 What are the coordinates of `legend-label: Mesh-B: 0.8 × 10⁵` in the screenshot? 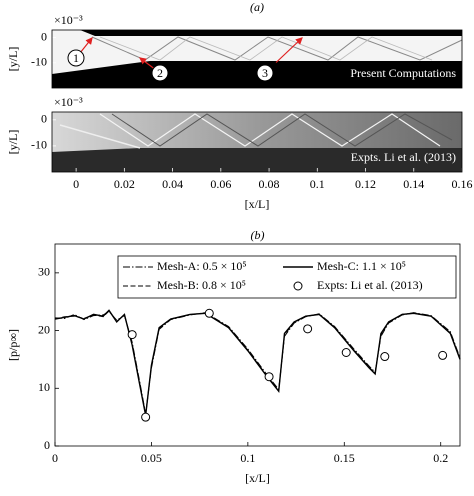 It's located at (201, 285).